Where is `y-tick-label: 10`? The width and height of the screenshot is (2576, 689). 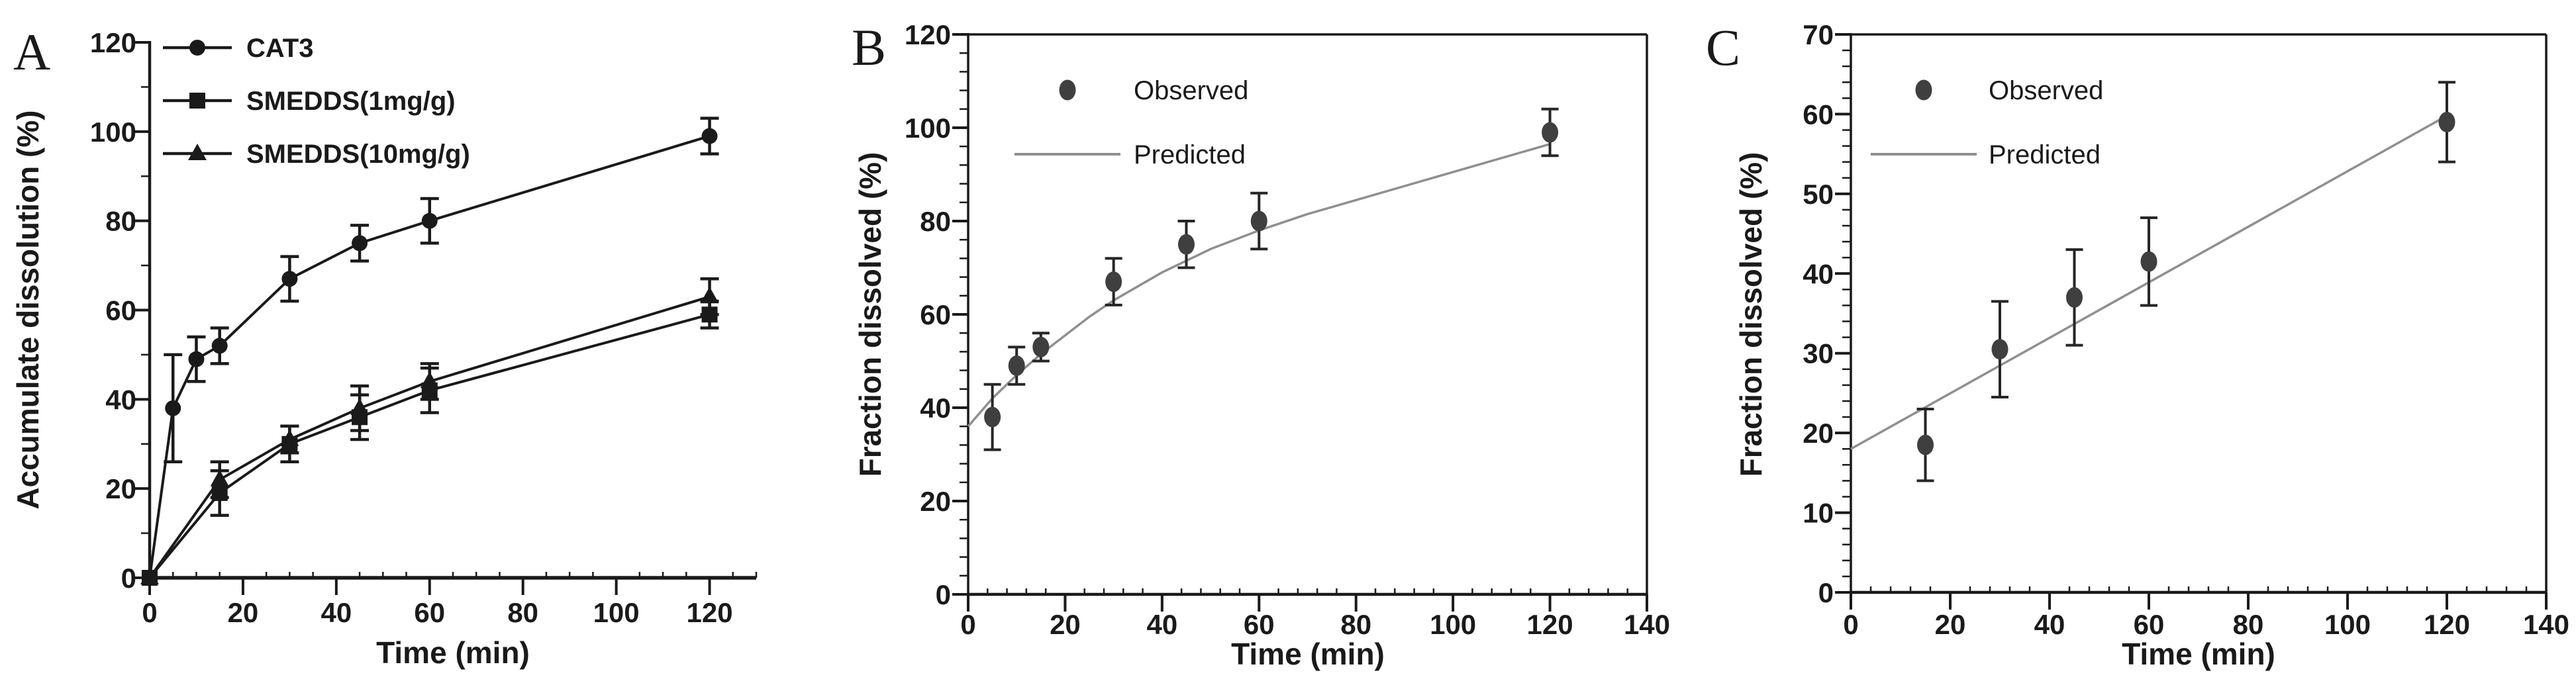 y-tick-label: 10 is located at coordinates (1818, 513).